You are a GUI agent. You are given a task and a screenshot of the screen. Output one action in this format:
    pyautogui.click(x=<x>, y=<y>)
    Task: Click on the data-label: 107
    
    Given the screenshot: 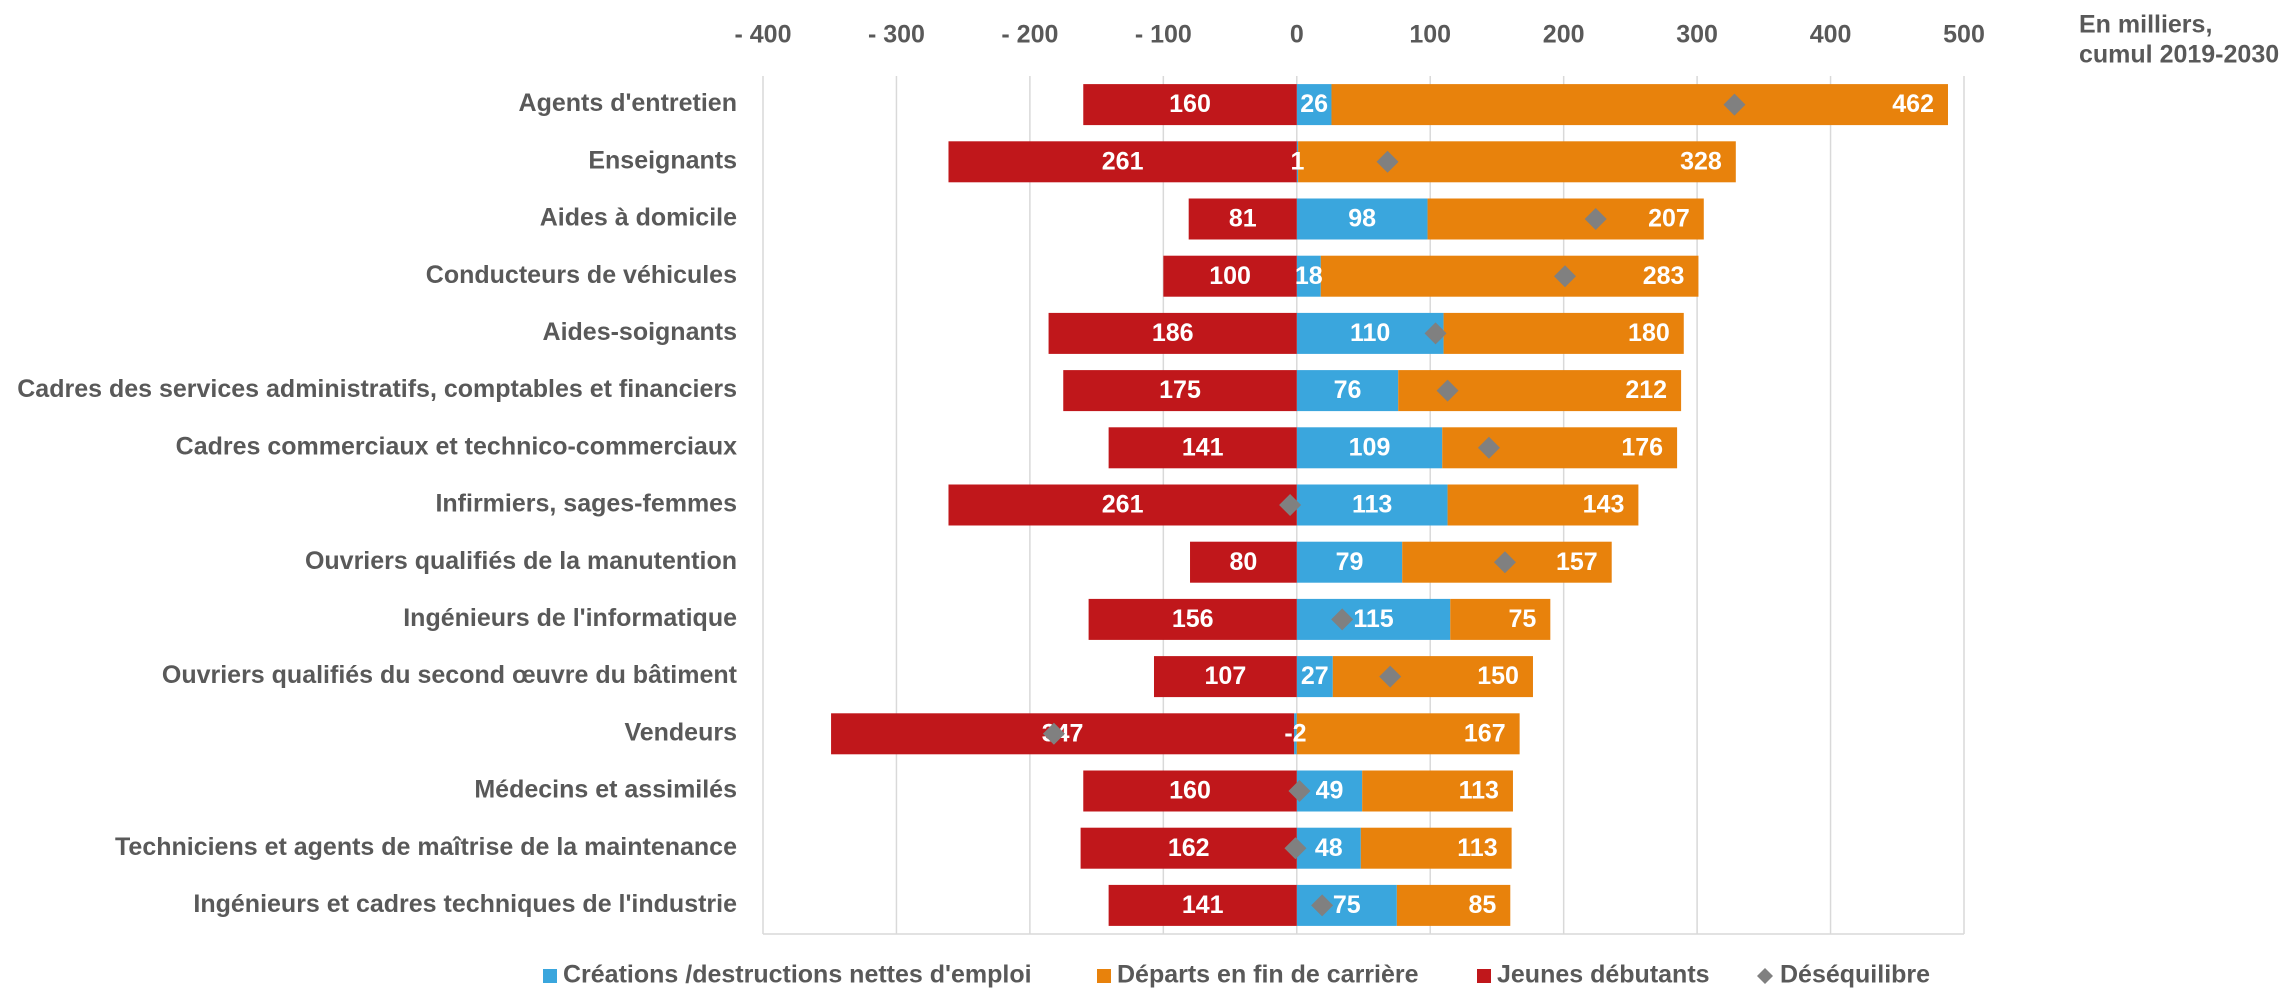 What is the action you would take?
    pyautogui.click(x=1226, y=676)
    